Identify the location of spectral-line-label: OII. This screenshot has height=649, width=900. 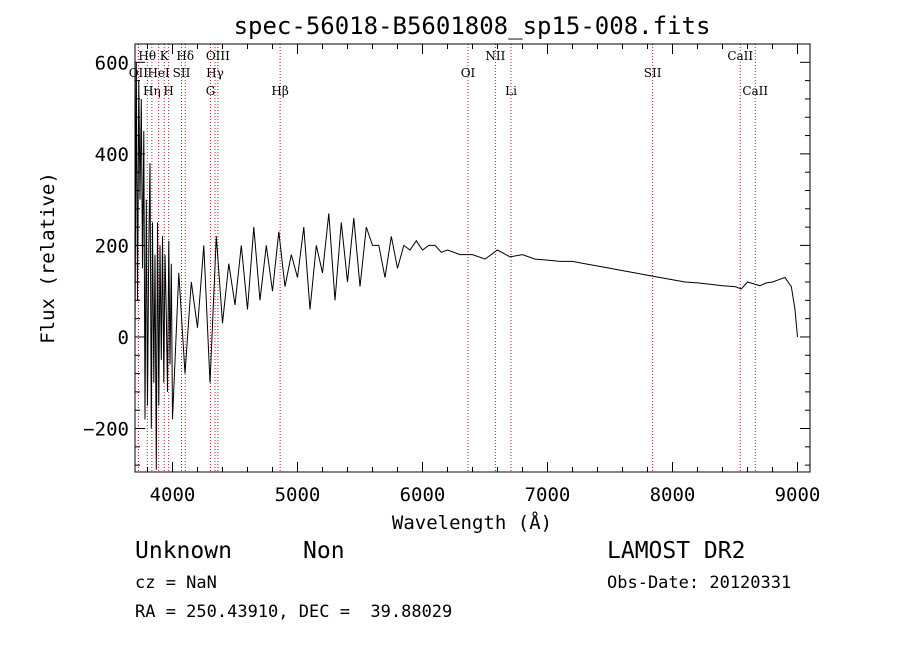
(139, 73).